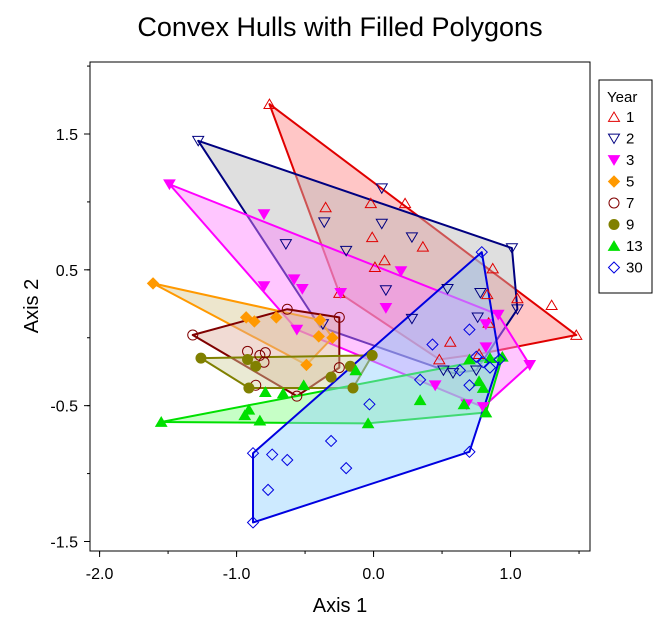  What do you see at coordinates (67, 135) in the screenshot?
I see `y-tick-label: 1.5` at bounding box center [67, 135].